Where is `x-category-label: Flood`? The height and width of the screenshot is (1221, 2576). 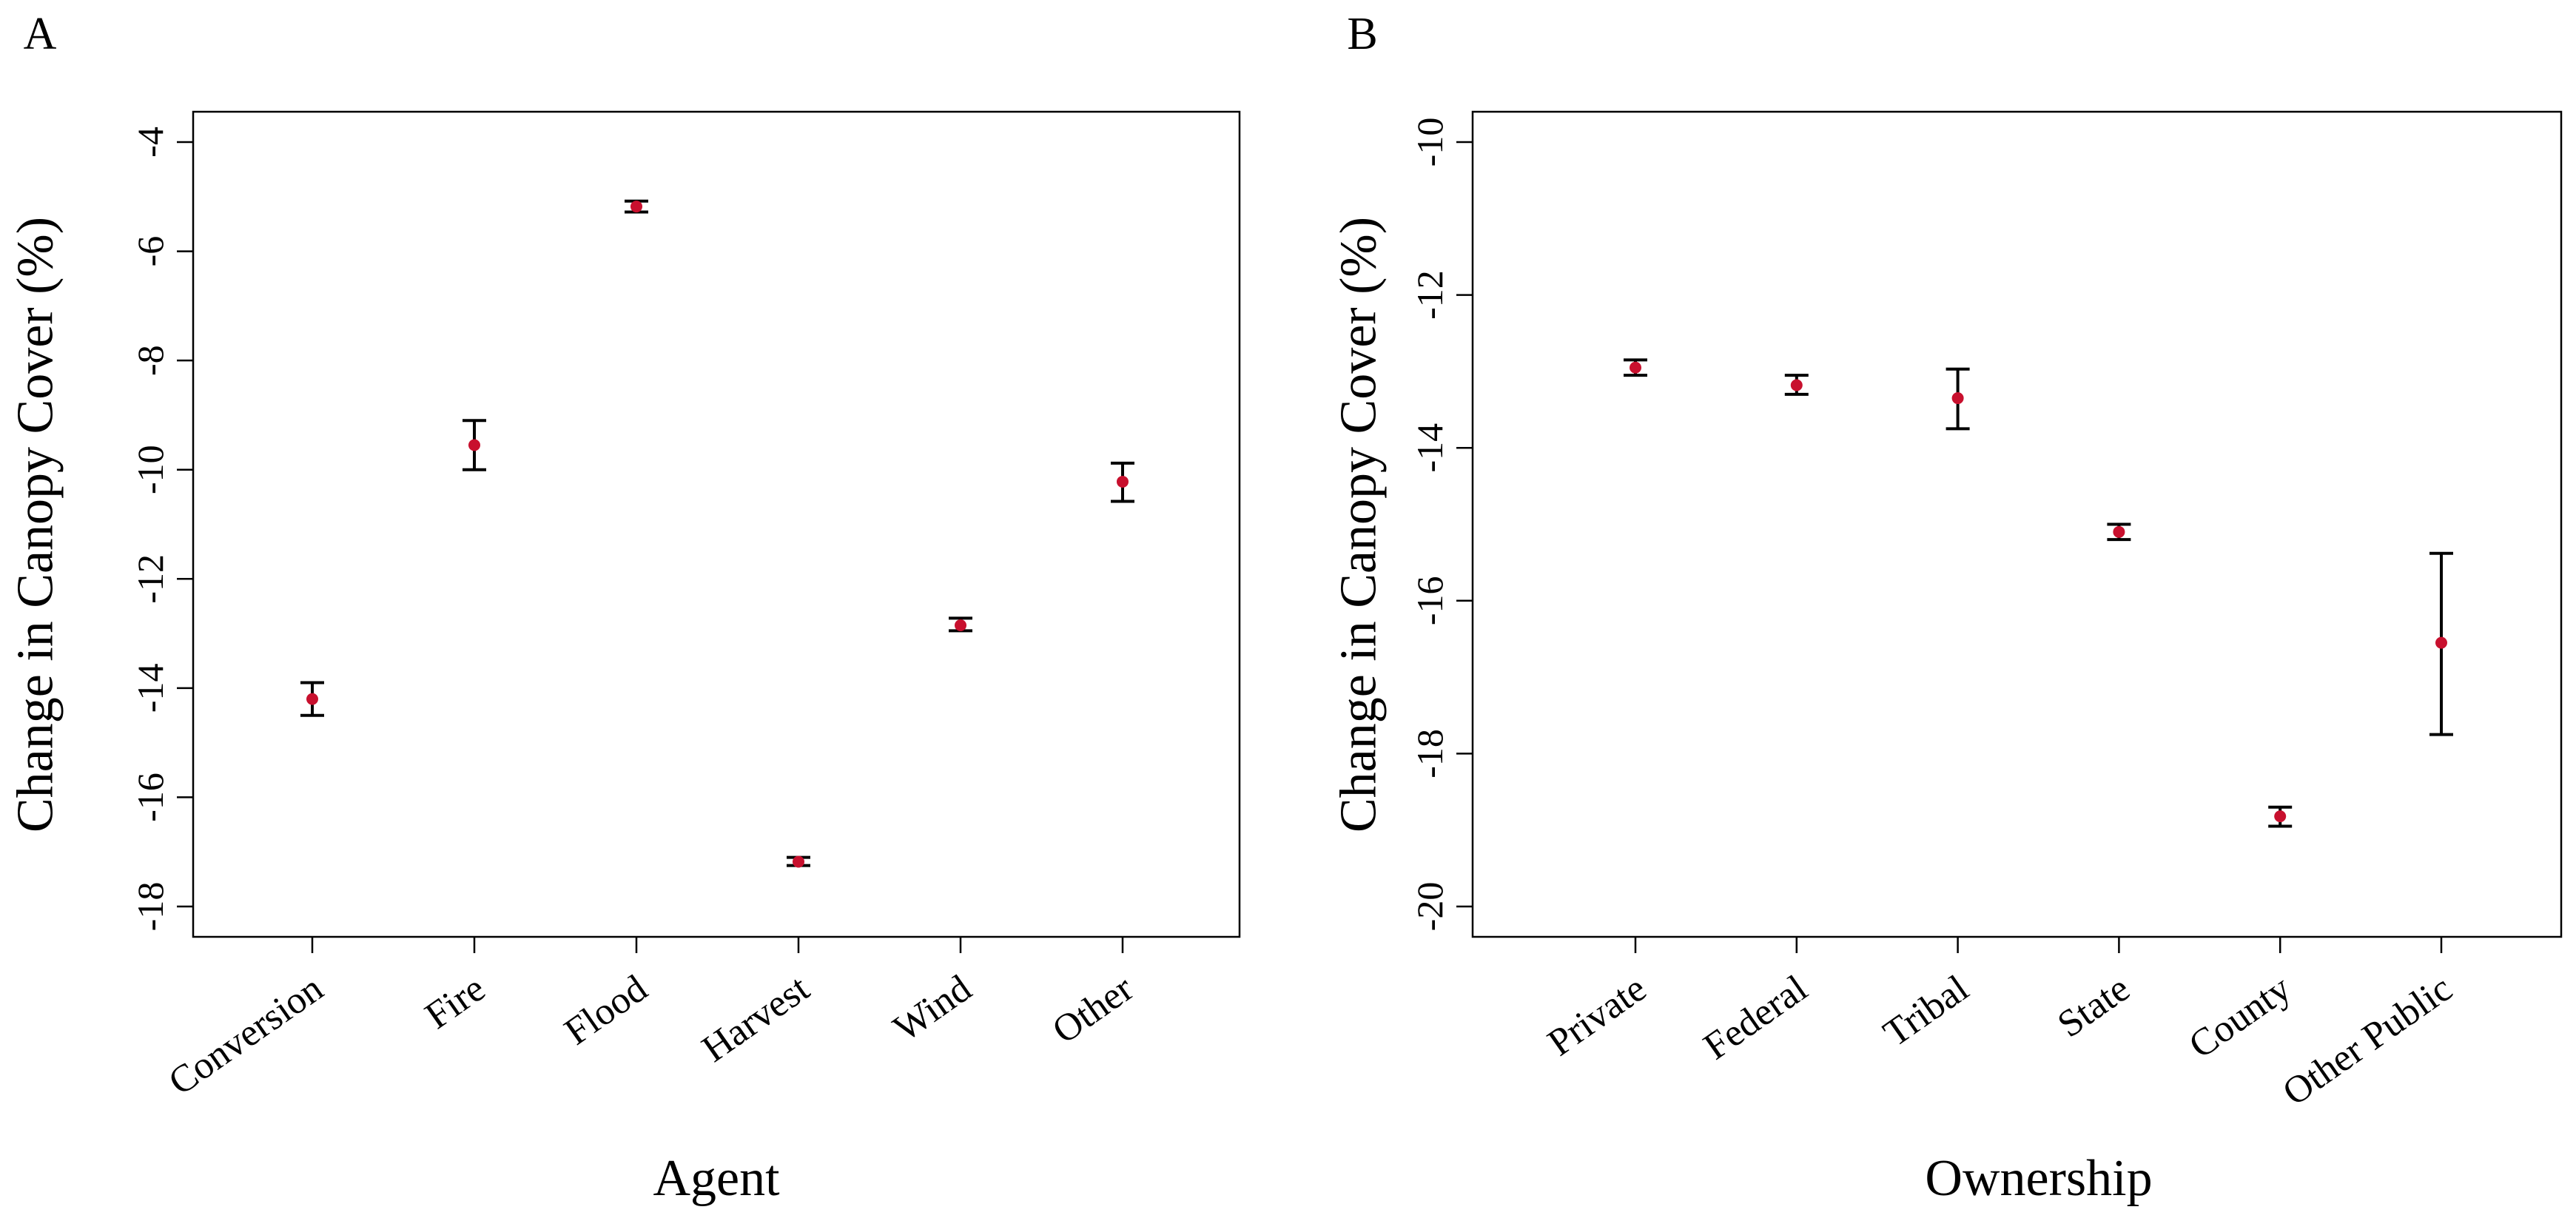
x-category-label: Flood is located at coordinates (606, 1010).